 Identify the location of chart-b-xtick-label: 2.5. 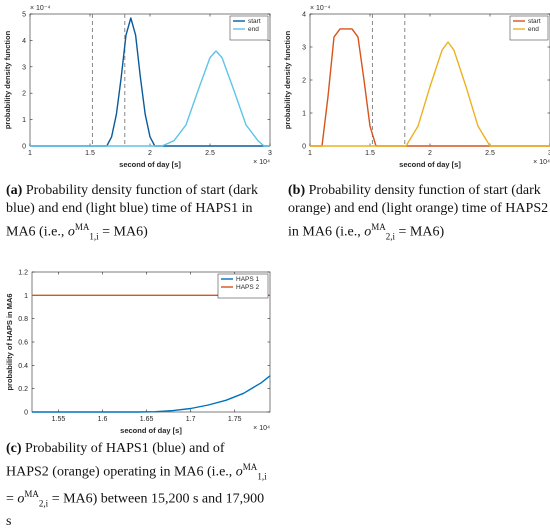
(490, 153).